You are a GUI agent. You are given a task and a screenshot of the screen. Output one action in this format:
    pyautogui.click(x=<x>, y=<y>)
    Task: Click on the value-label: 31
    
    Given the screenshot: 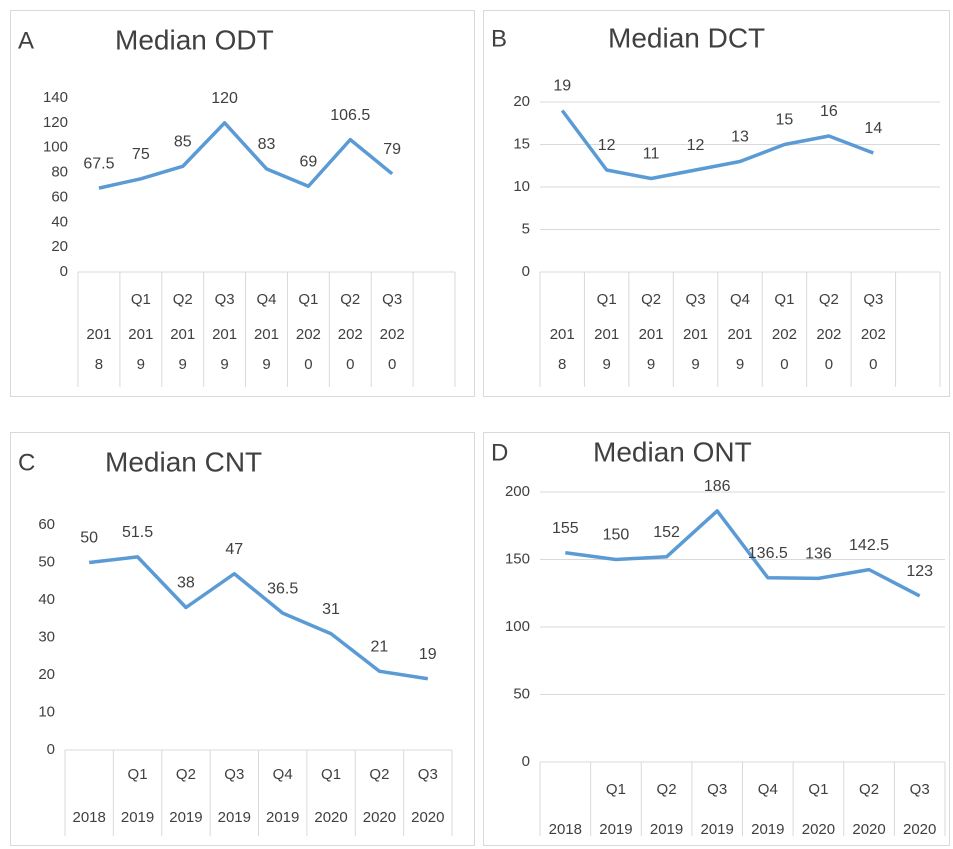 What is the action you would take?
    pyautogui.click(x=331, y=609)
    